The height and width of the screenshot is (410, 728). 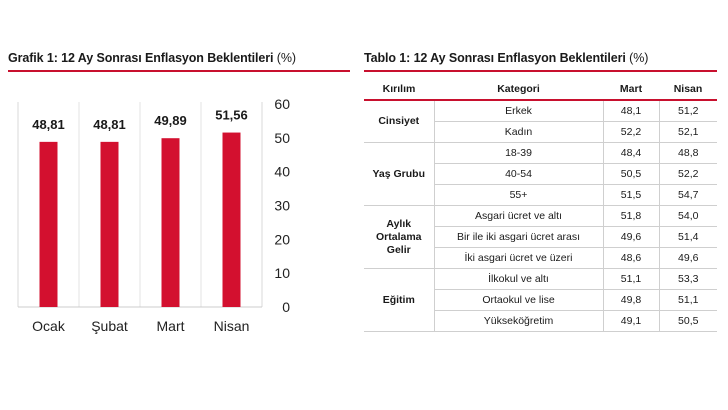 What do you see at coordinates (631, 153) in the screenshot?
I see `mart-cell: 48,4` at bounding box center [631, 153].